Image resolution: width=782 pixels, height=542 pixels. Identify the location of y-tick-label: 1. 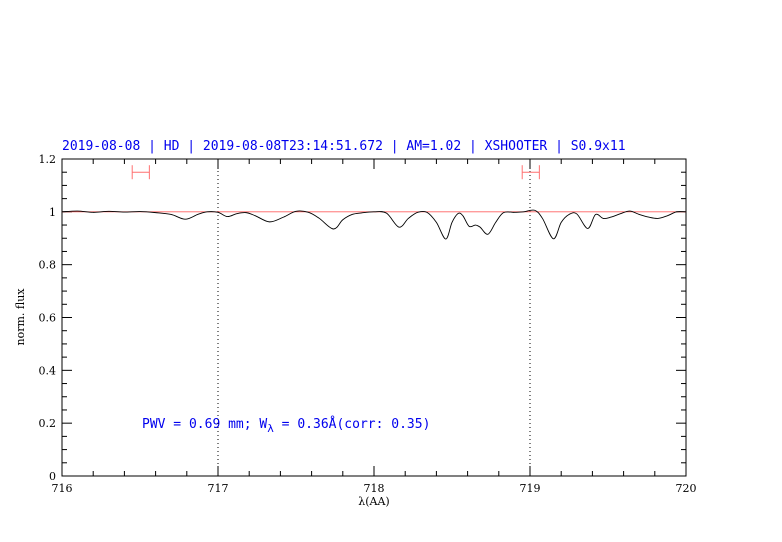
(52, 212).